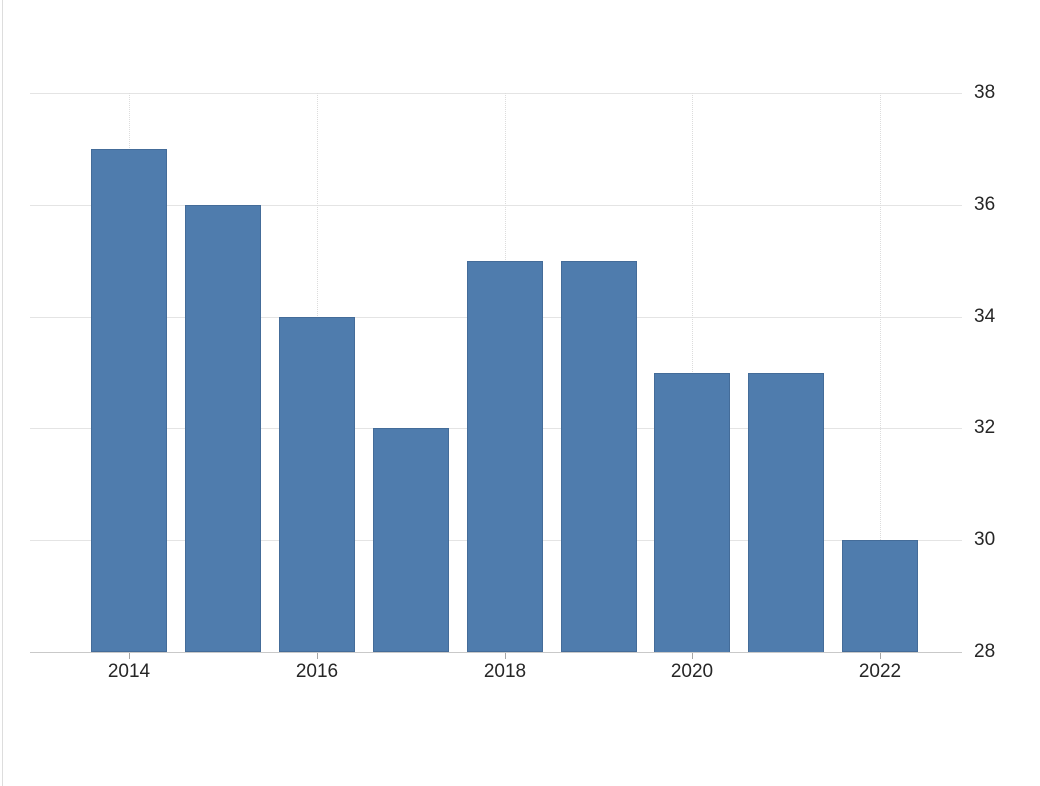  Describe the element at coordinates (985, 316) in the screenshot. I see `y-axis-tick-label: 34` at that location.